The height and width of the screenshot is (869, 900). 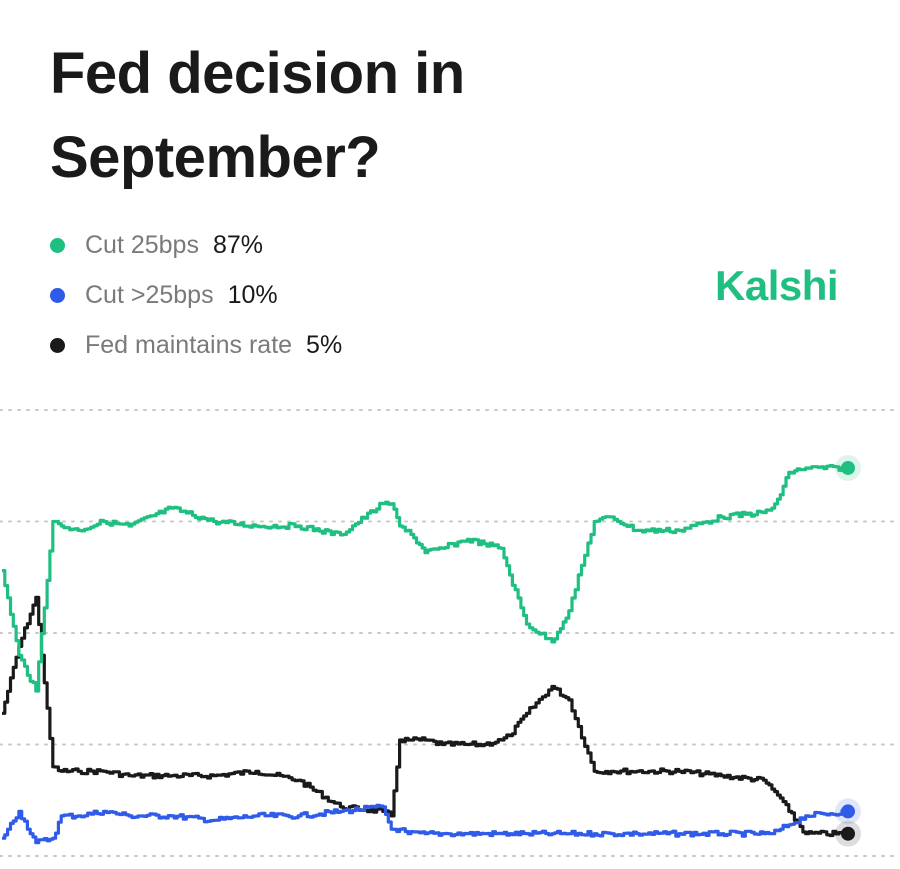 I want to click on legend-item-fed-maintains: Fed maintains rate 5%, so click(x=196, y=345).